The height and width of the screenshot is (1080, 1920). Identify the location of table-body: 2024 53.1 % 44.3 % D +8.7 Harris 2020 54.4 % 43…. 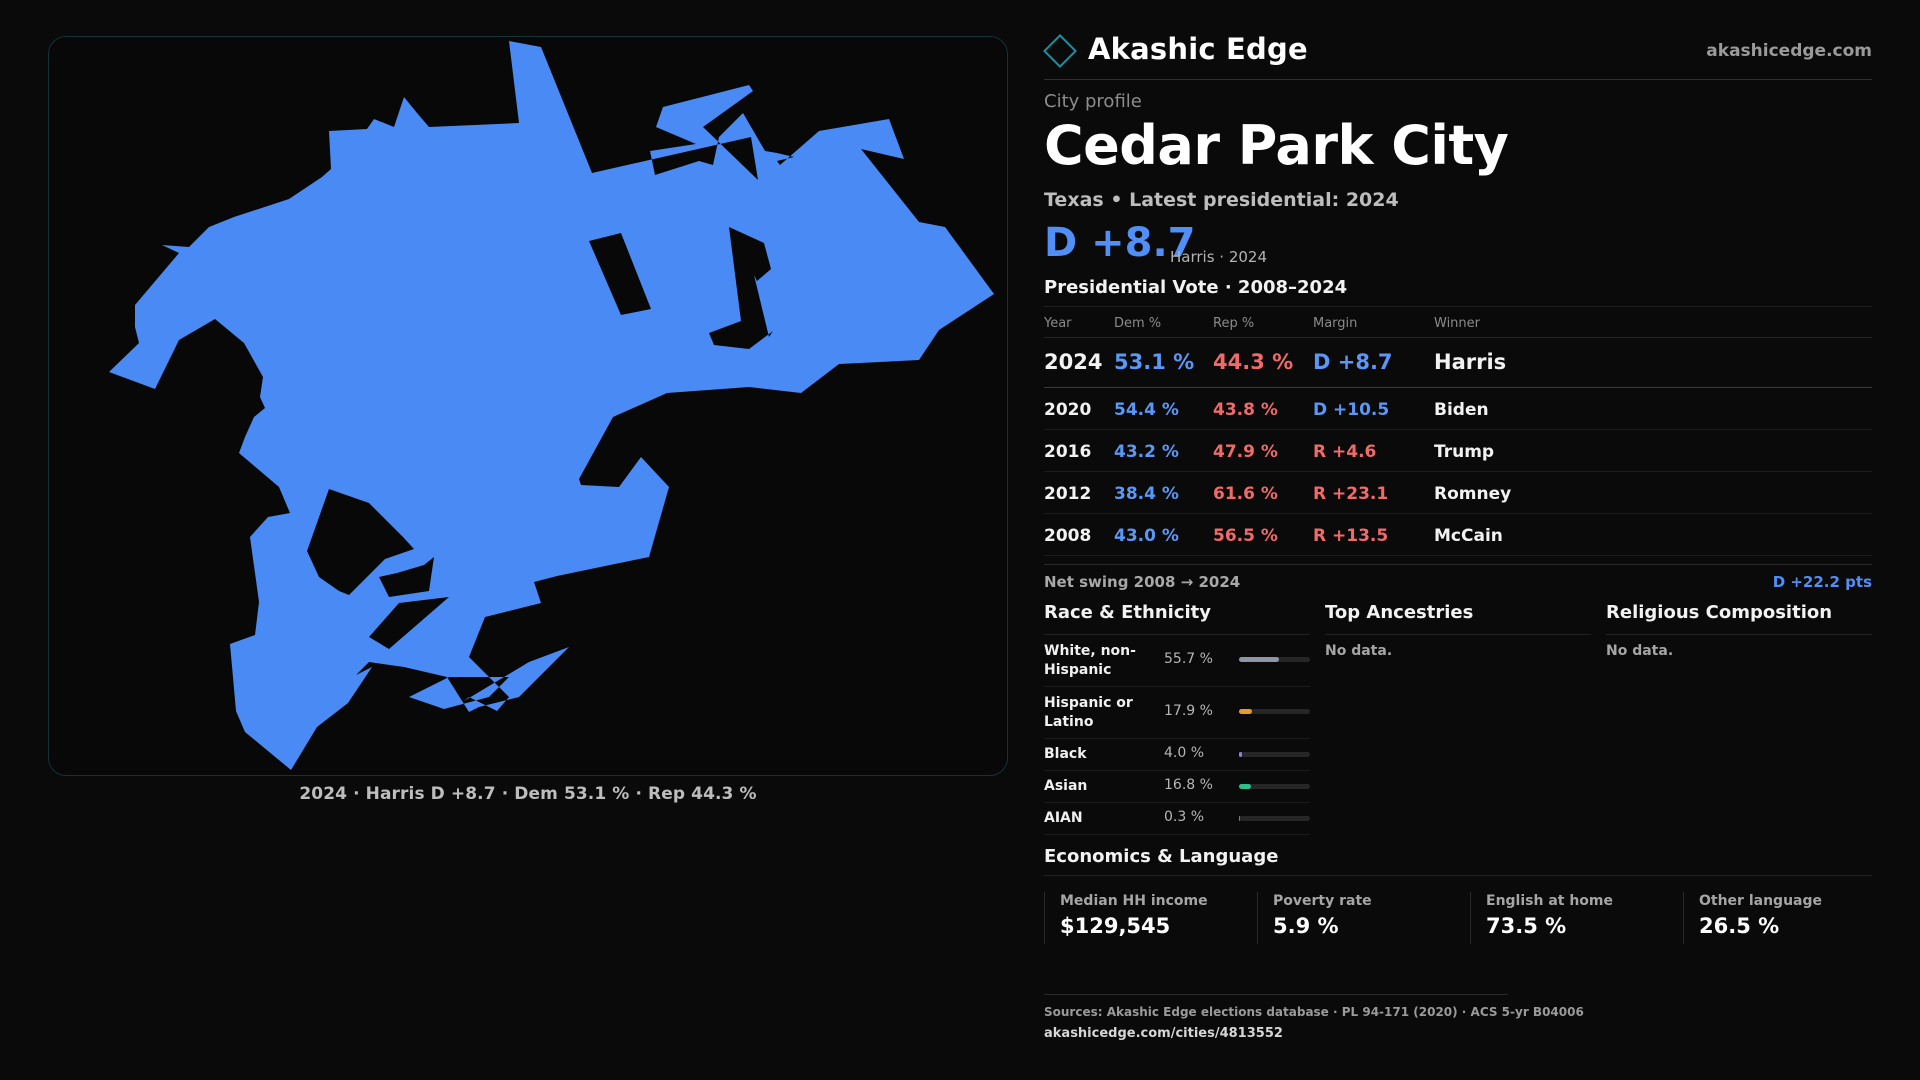
(1458, 446).